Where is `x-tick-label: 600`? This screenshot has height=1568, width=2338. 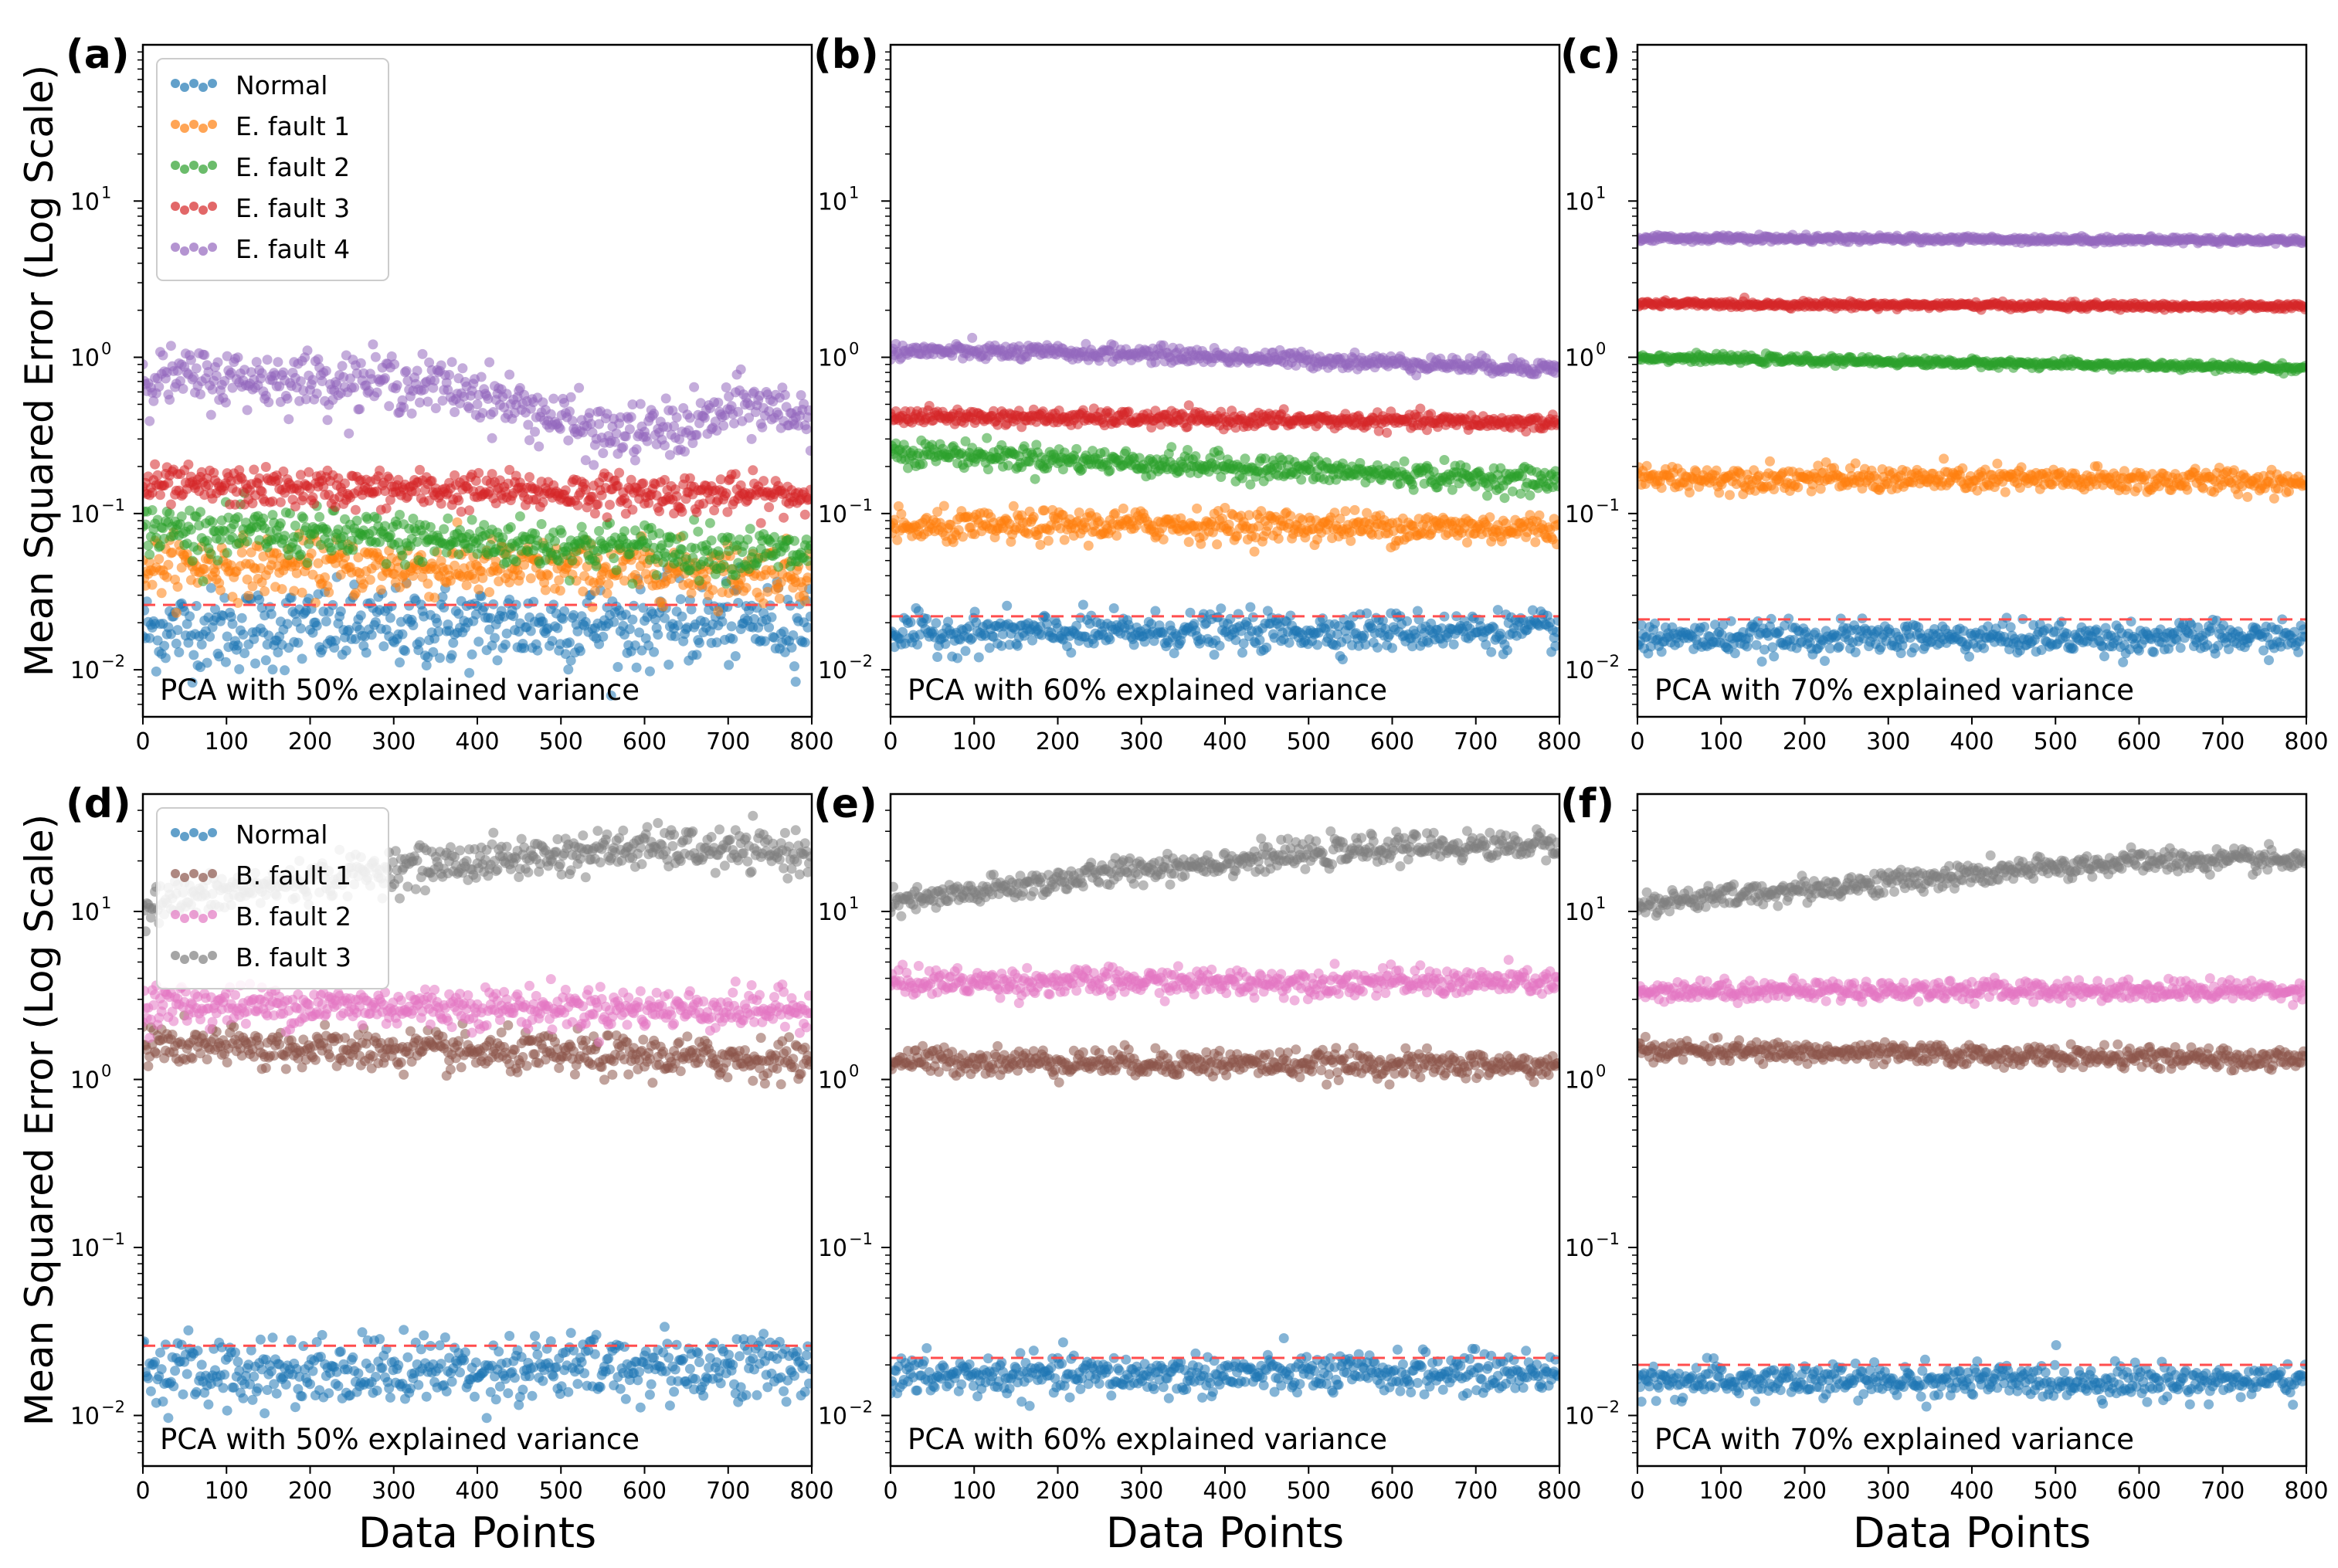 x-tick-label: 600 is located at coordinates (645, 742).